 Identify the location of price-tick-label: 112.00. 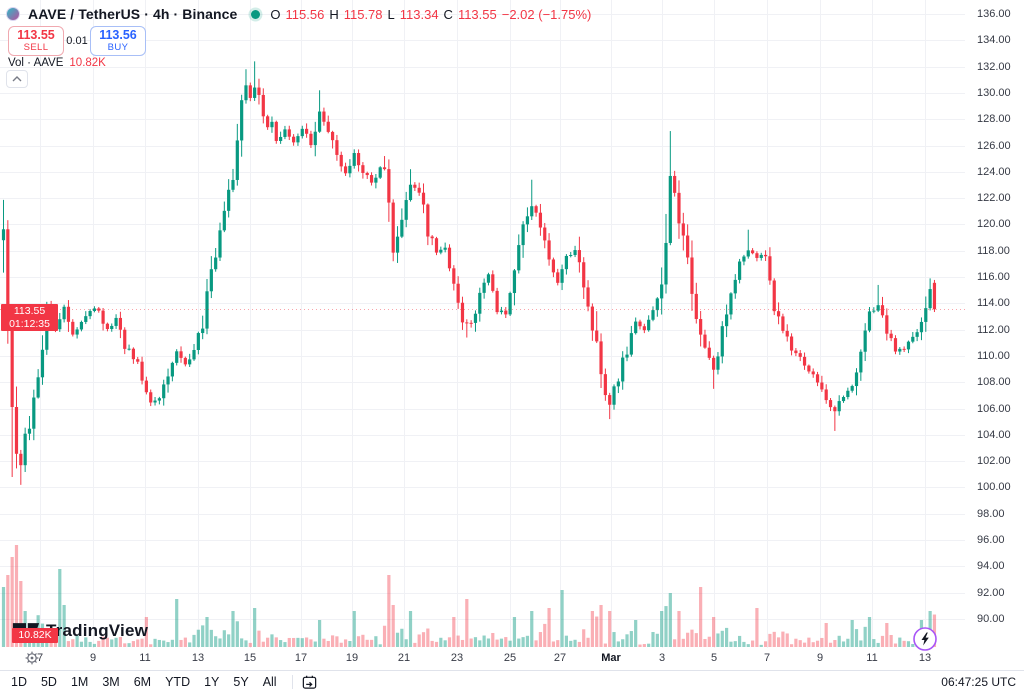
(993, 329).